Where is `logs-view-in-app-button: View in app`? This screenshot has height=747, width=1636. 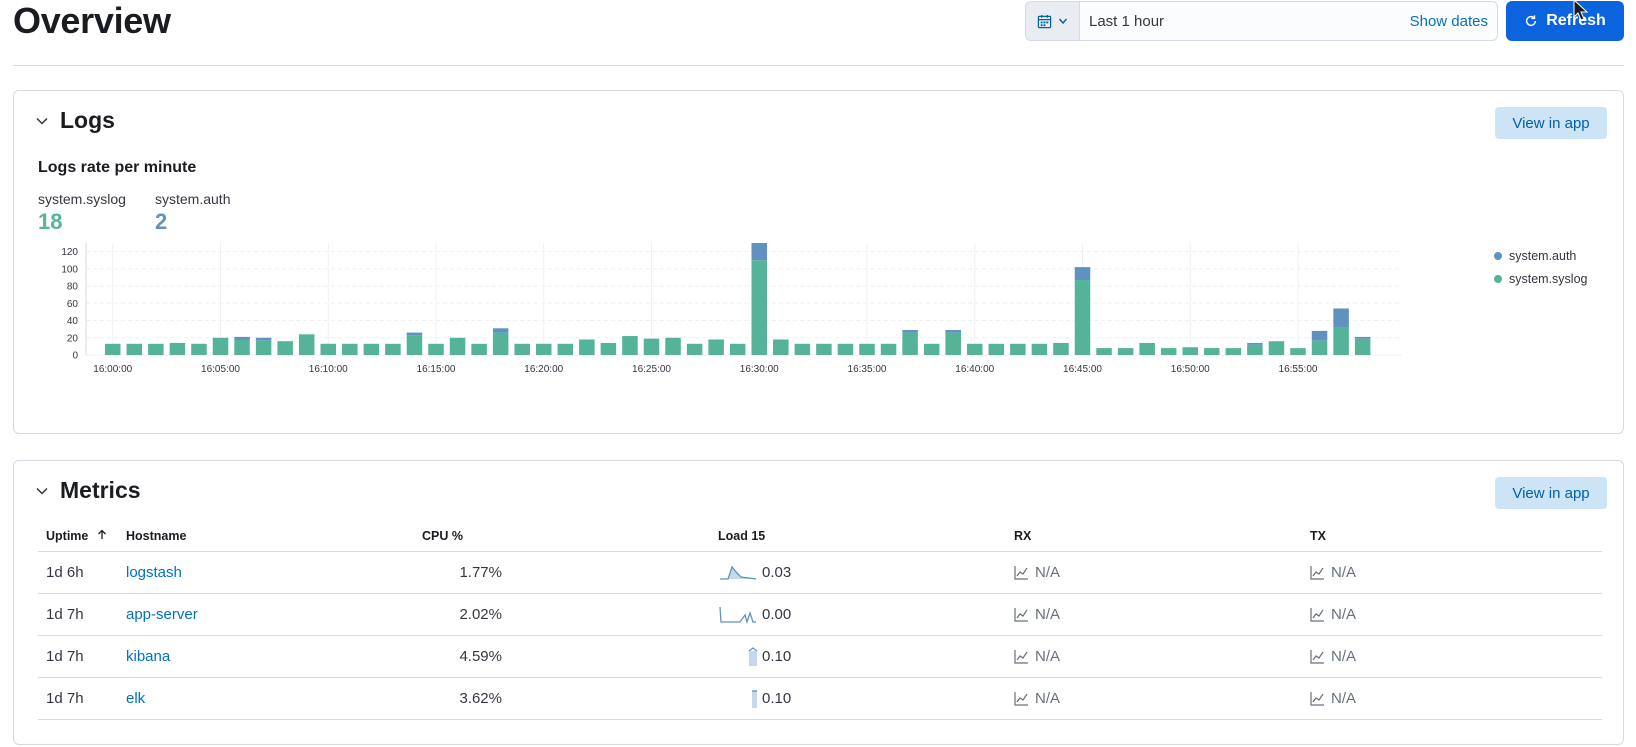 logs-view-in-app-button: View in app is located at coordinates (1551, 123).